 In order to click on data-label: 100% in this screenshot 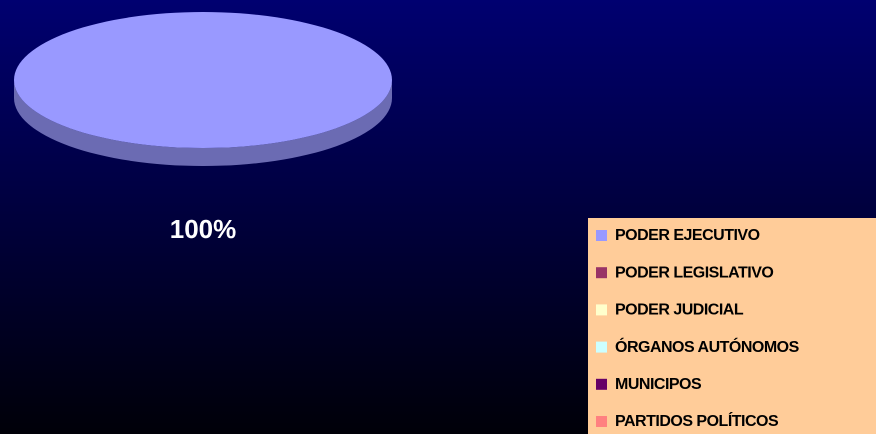, I will do `click(203, 229)`.